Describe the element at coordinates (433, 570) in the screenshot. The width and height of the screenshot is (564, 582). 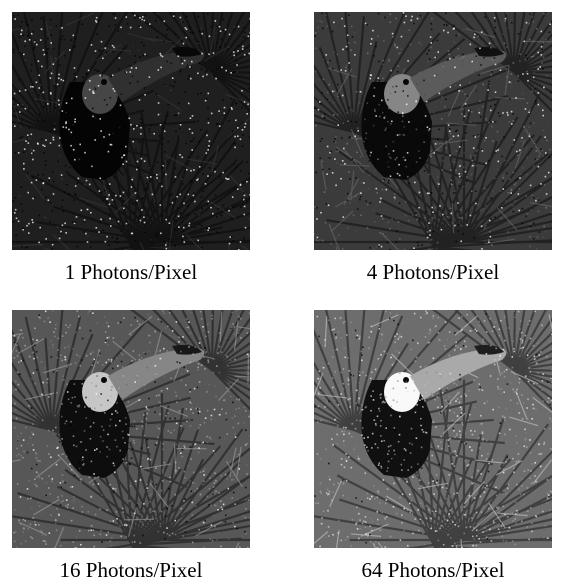
I see `panel-caption: 64 Photons/Pixel` at that location.